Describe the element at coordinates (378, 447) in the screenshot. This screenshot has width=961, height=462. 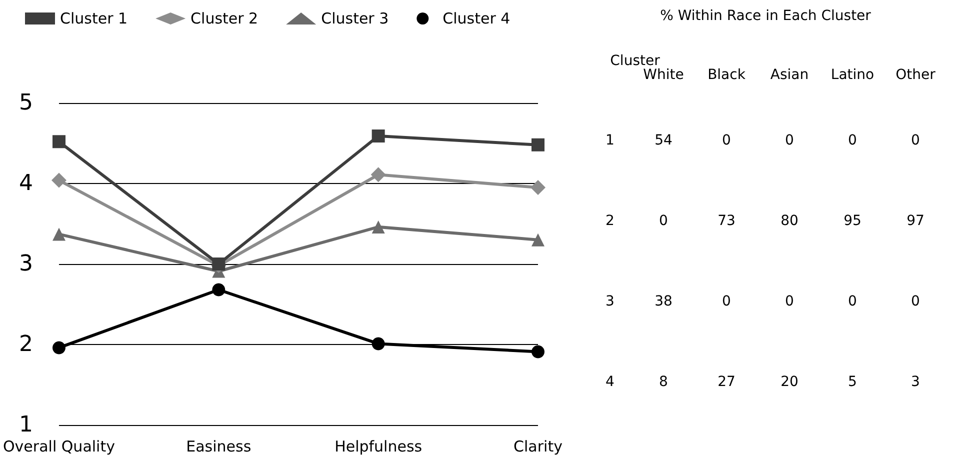
I see `x-tick-label: Helpfulness` at that location.